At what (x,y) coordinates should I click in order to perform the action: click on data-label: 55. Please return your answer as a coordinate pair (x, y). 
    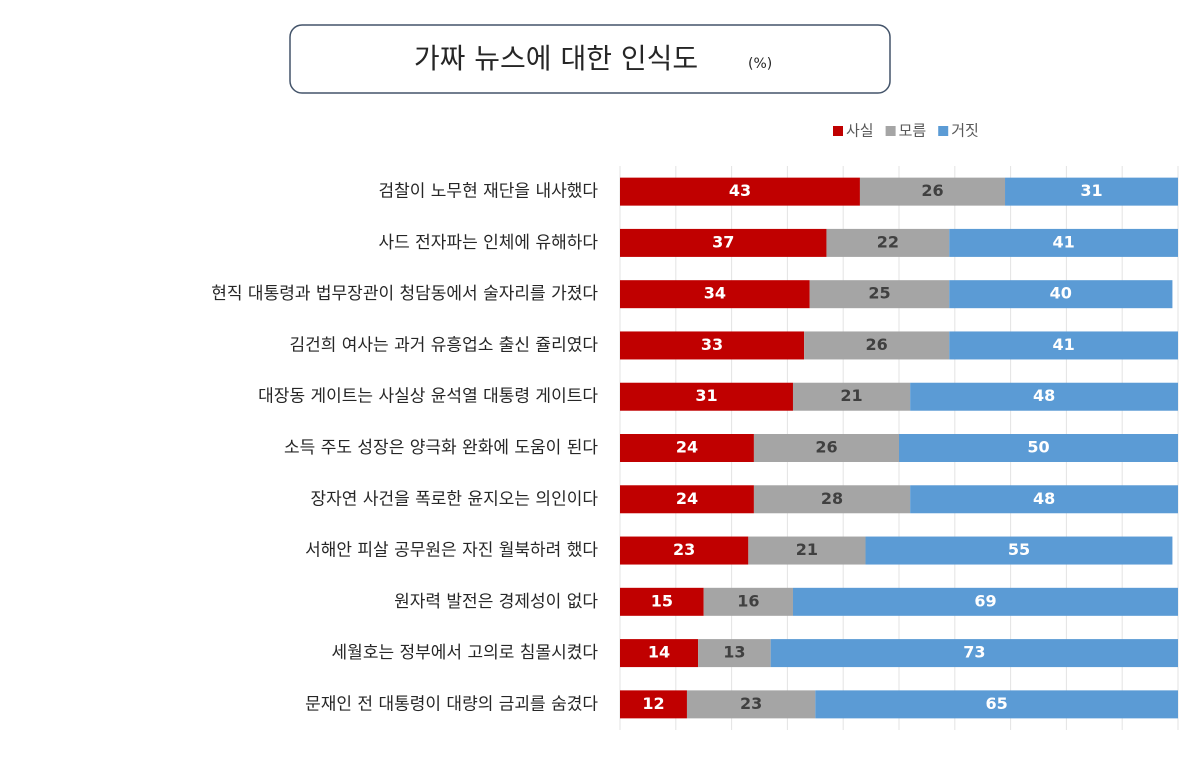
    Looking at the image, I should click on (1019, 549).